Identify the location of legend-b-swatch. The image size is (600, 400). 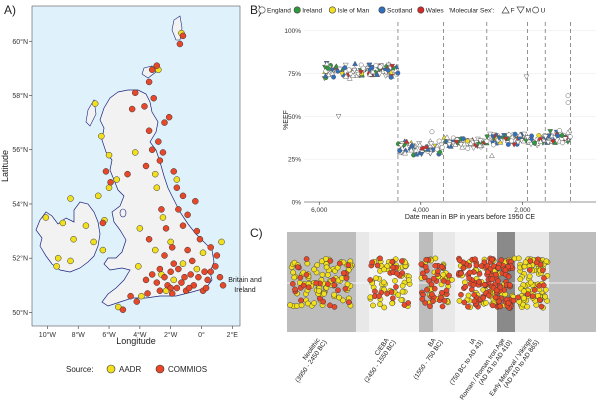
(421, 10).